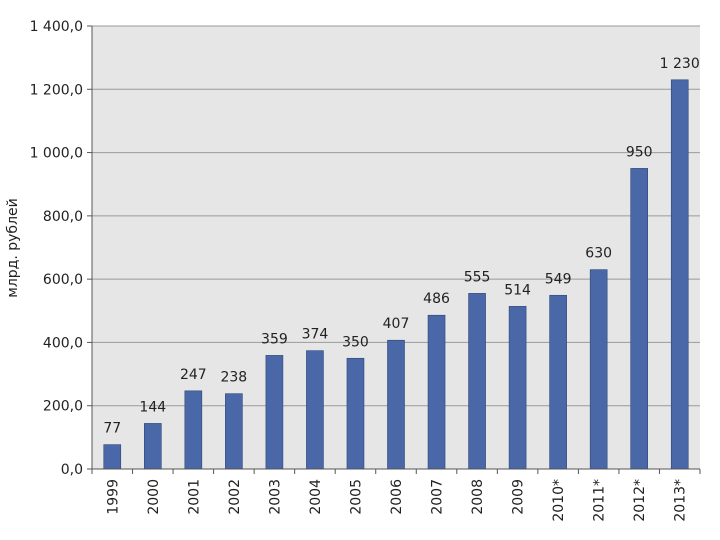 The image size is (720, 540). What do you see at coordinates (436, 299) in the screenshot?
I see `data-label: 486` at bounding box center [436, 299].